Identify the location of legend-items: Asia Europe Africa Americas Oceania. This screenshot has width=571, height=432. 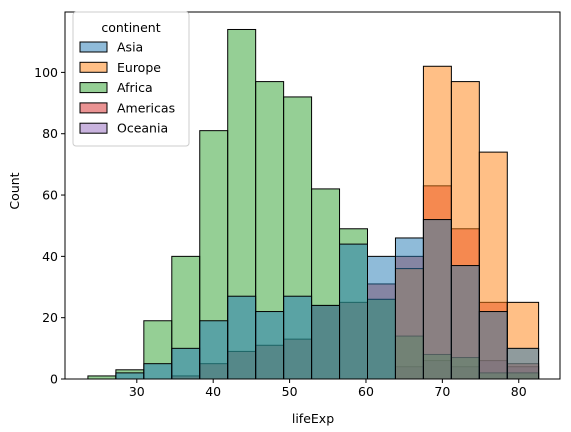
(127, 88).